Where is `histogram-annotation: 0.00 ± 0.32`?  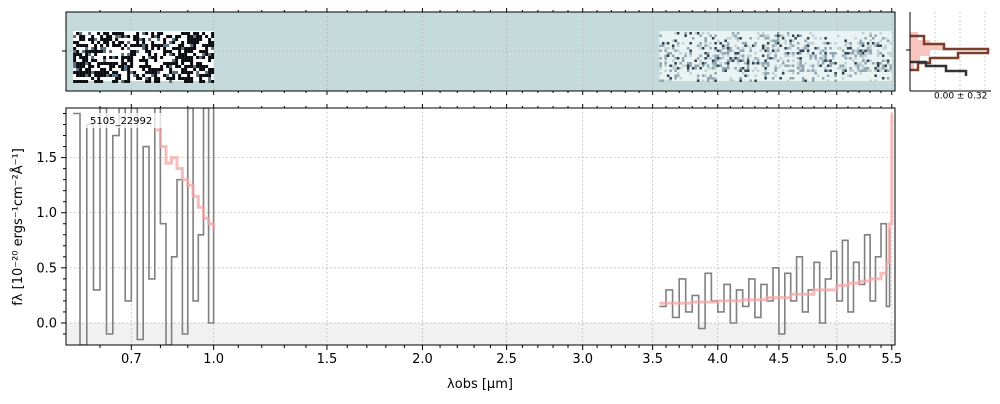 histogram-annotation: 0.00 ± 0.32 is located at coordinates (960, 97).